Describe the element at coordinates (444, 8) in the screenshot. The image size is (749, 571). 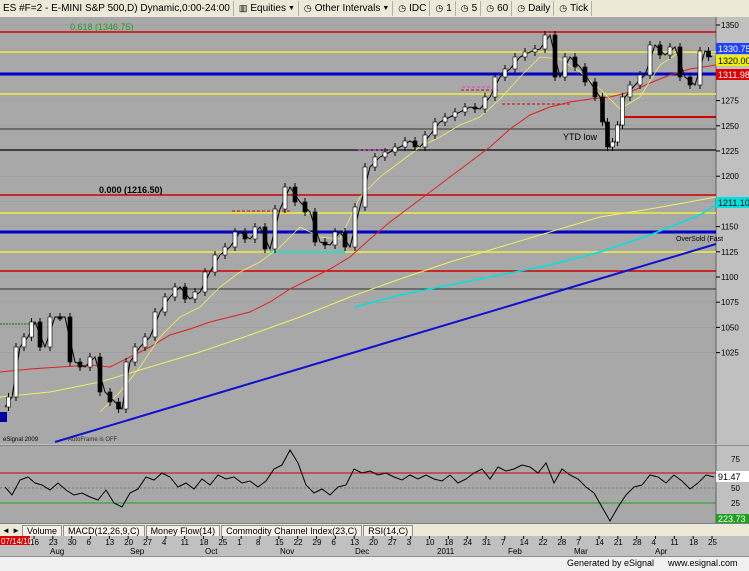
I see `interval-1-button: ◷ 1` at that location.